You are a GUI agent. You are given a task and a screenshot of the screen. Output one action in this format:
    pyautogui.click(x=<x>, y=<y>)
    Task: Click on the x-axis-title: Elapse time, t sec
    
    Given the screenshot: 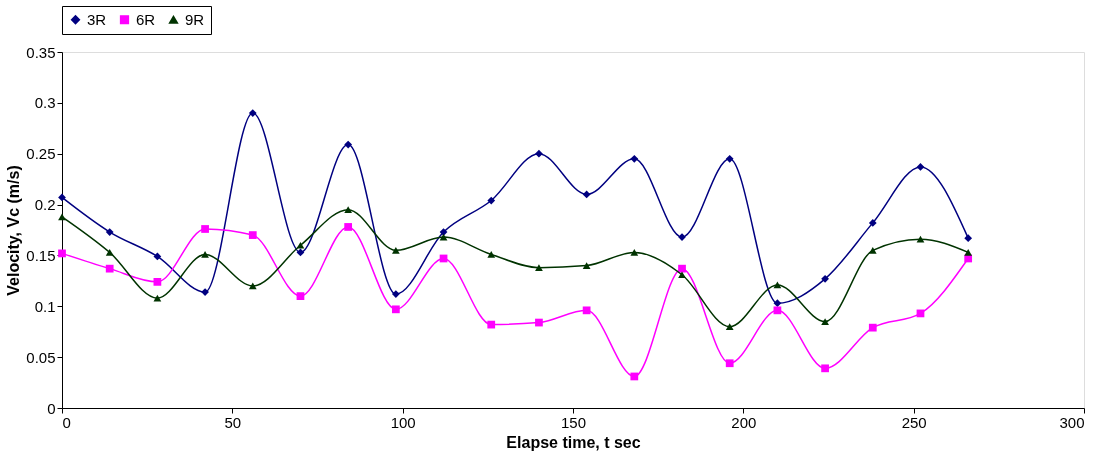 What is the action you would take?
    pyautogui.click(x=573, y=442)
    